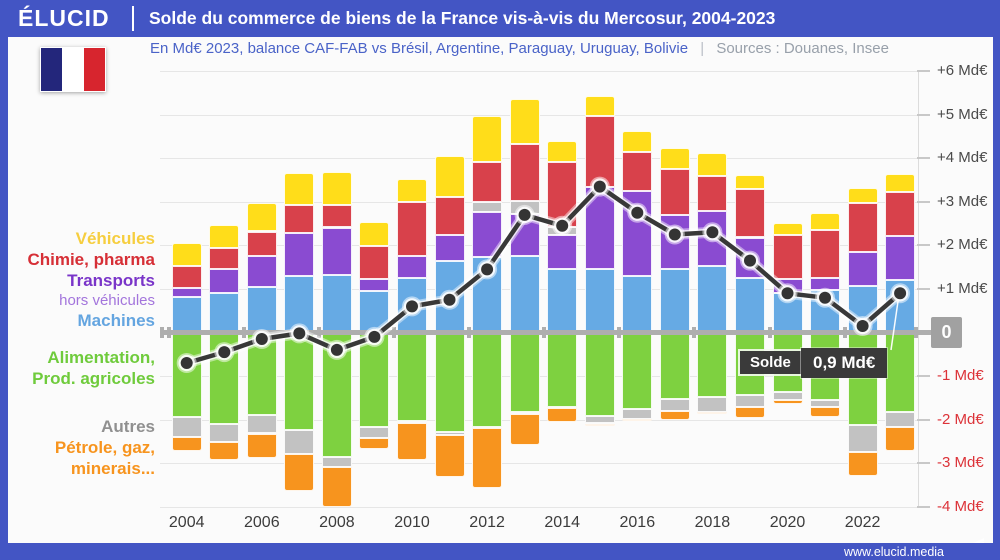  What do you see at coordinates (844, 363) in the screenshot?
I see `solde-value-badge: 0,9 Md€` at bounding box center [844, 363].